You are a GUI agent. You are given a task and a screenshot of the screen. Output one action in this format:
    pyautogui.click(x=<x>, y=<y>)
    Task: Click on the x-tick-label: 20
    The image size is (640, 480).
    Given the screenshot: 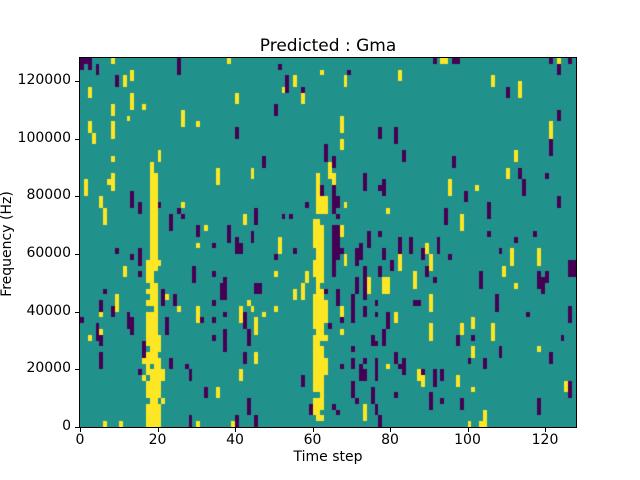 What is the action you would take?
    pyautogui.click(x=157, y=440)
    